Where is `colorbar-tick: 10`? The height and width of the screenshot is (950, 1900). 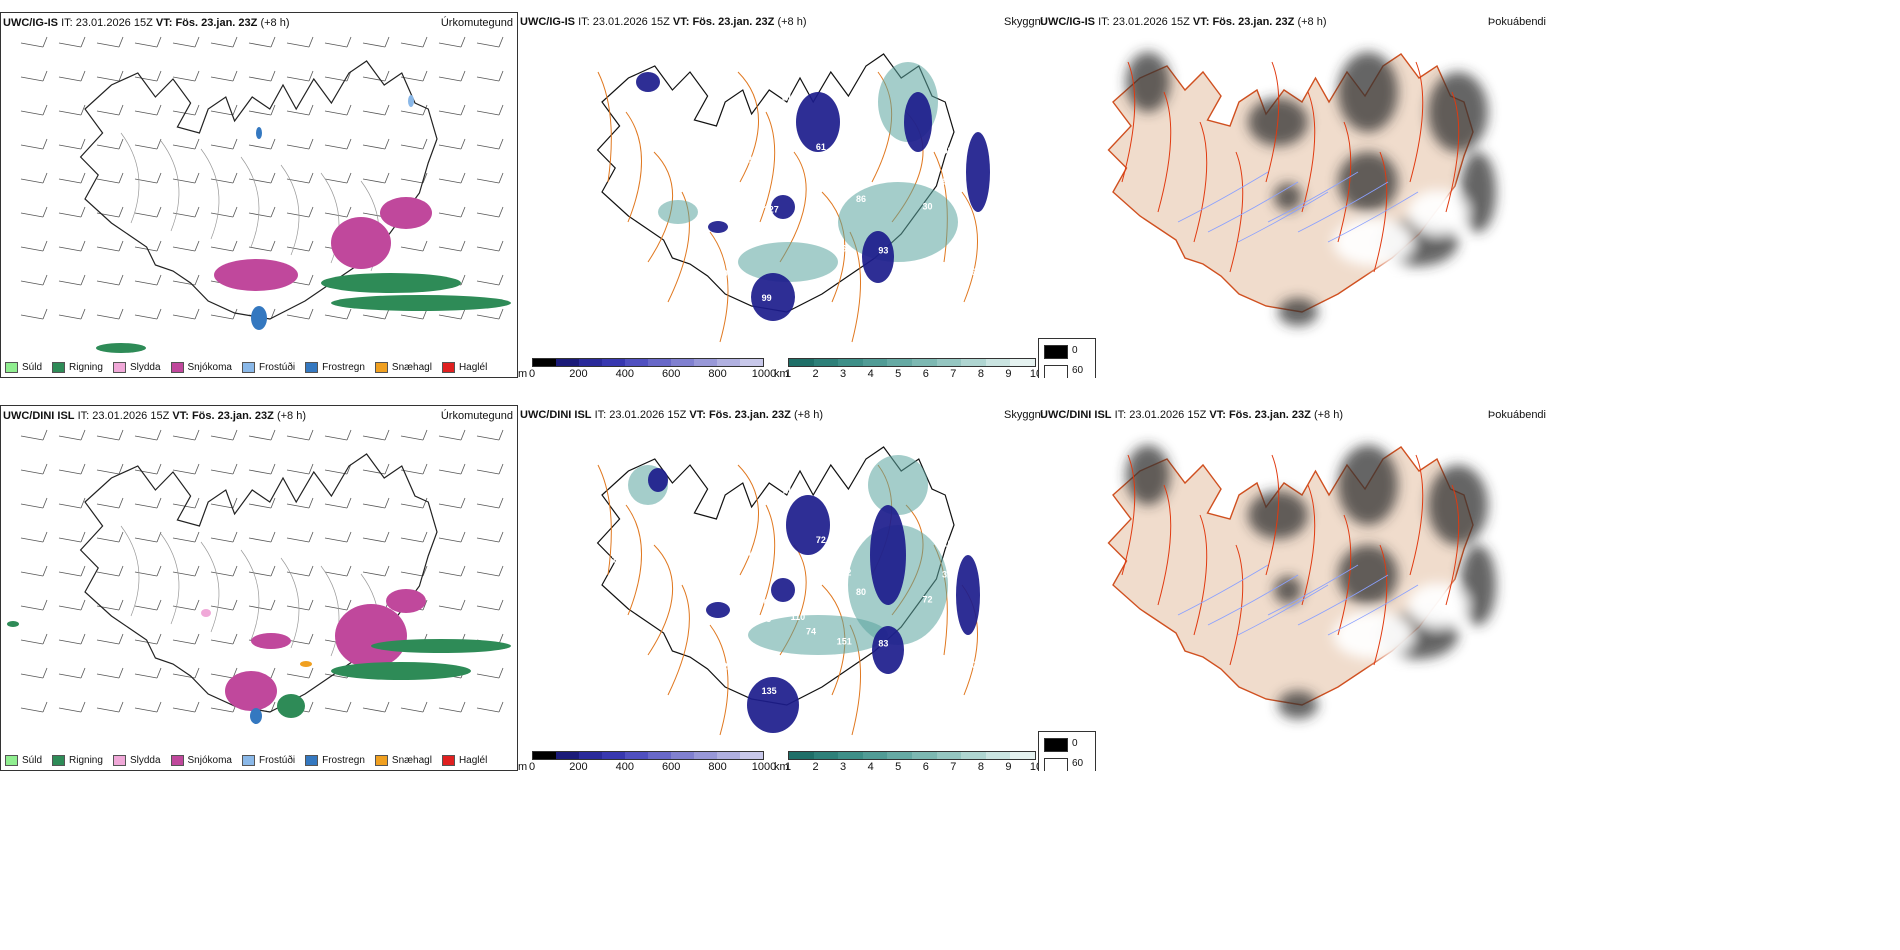 colorbar-tick: 10 is located at coordinates (1034, 373).